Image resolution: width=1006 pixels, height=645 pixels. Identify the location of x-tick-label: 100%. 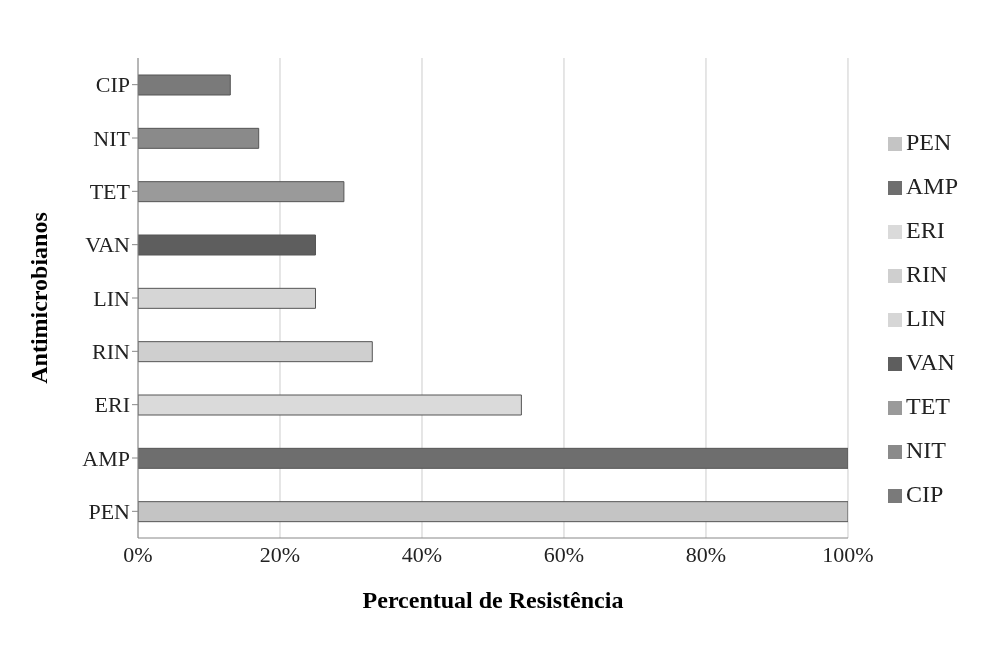
(848, 554).